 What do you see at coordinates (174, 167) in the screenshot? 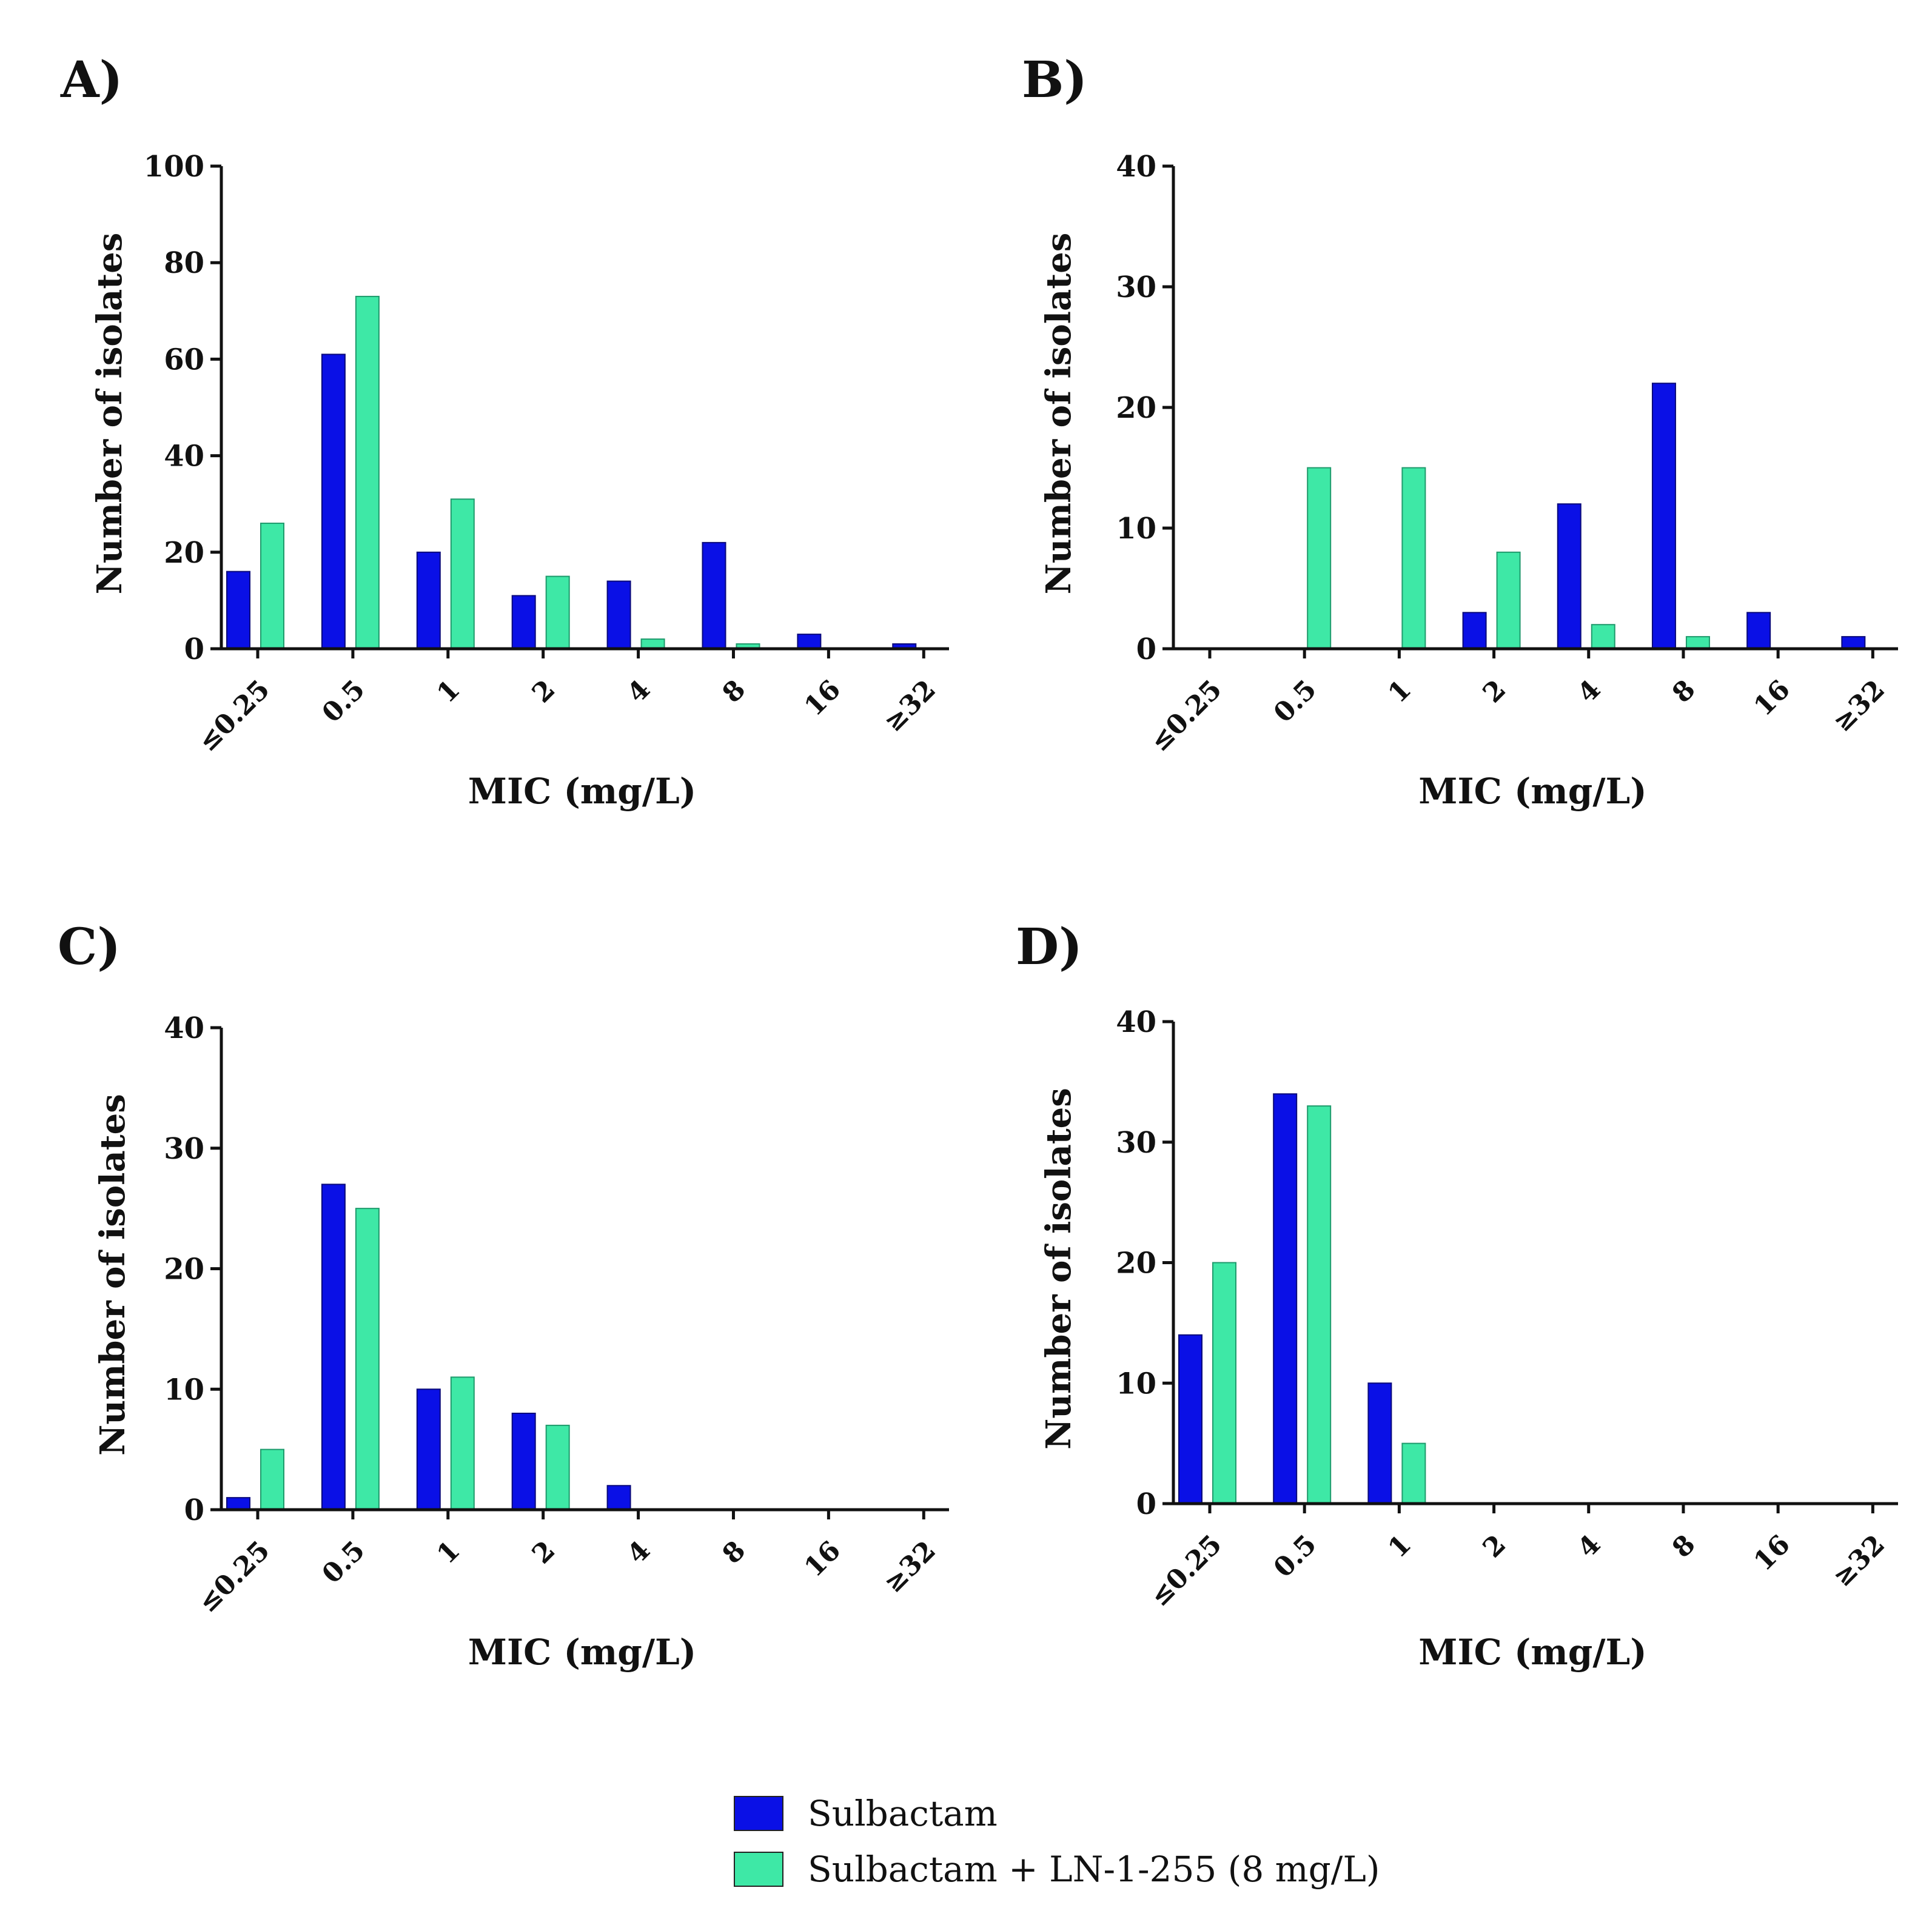
I see `y-tick-label: 100` at bounding box center [174, 167].